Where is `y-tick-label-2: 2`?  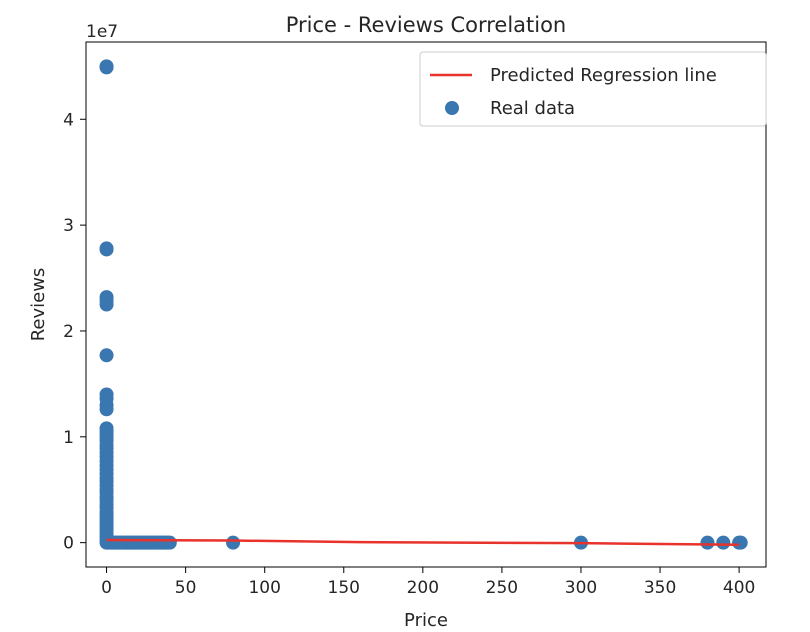
y-tick-label-2: 2 is located at coordinates (68, 332).